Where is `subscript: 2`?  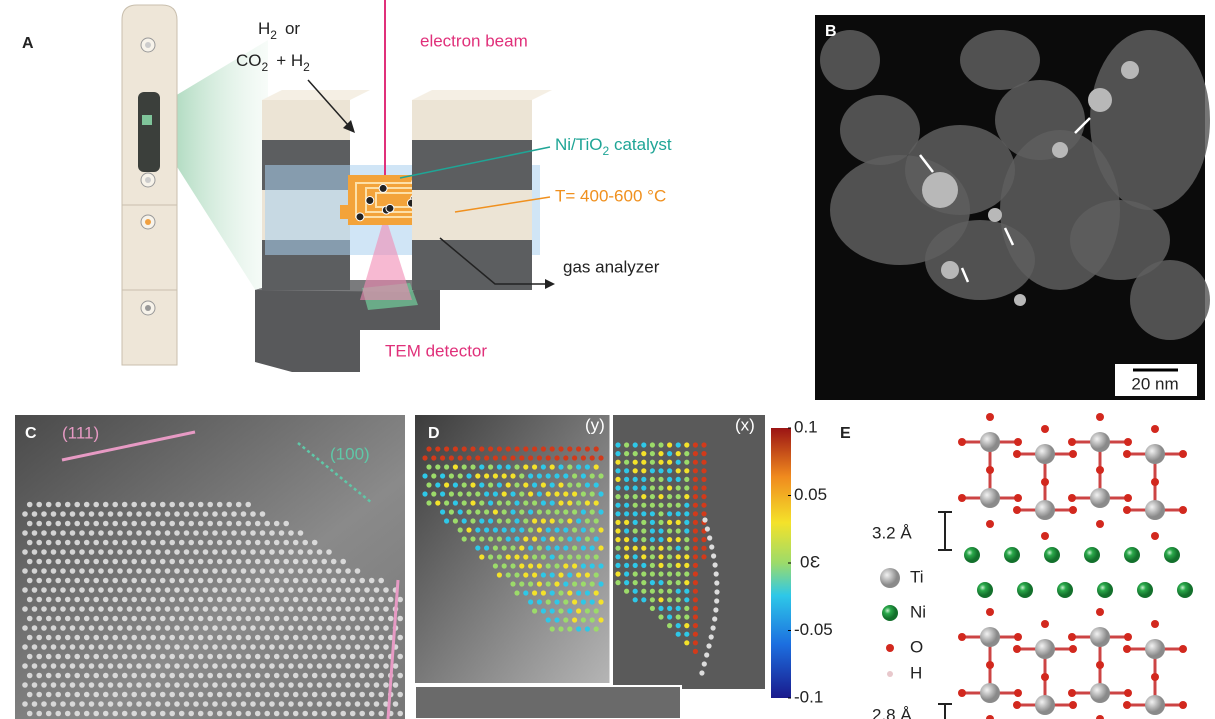 subscript: 2 is located at coordinates (265, 67).